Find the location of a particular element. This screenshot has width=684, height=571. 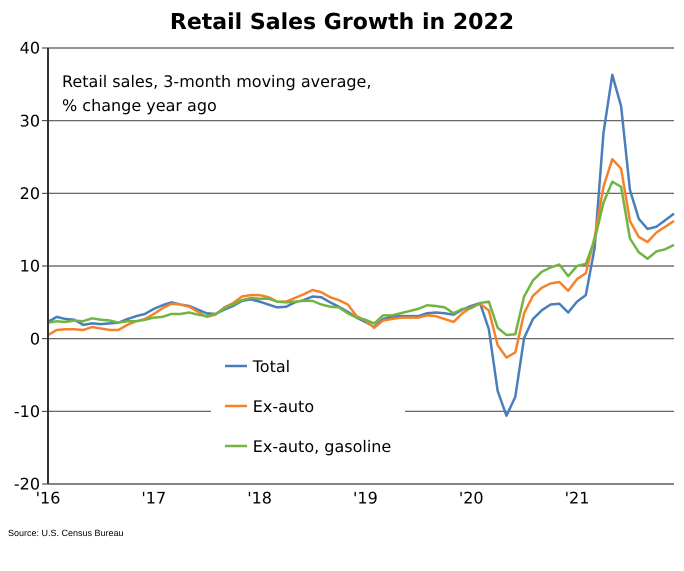

x-tick-label: '19 is located at coordinates (365, 498).